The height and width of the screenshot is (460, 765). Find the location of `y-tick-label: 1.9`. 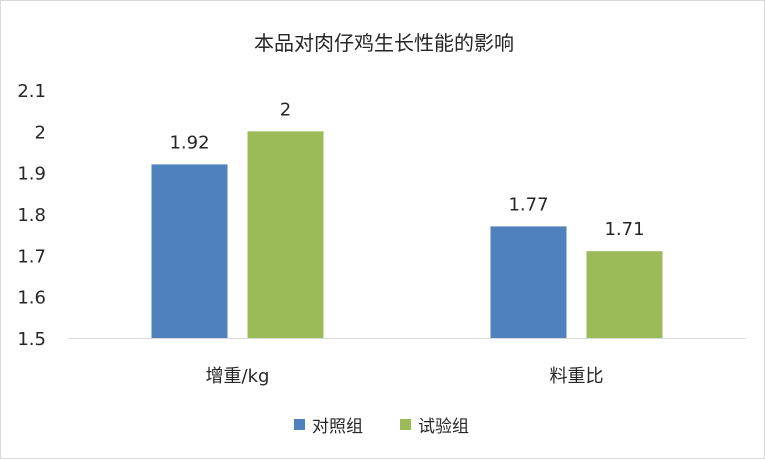

y-tick-label: 1.9 is located at coordinates (31, 174).